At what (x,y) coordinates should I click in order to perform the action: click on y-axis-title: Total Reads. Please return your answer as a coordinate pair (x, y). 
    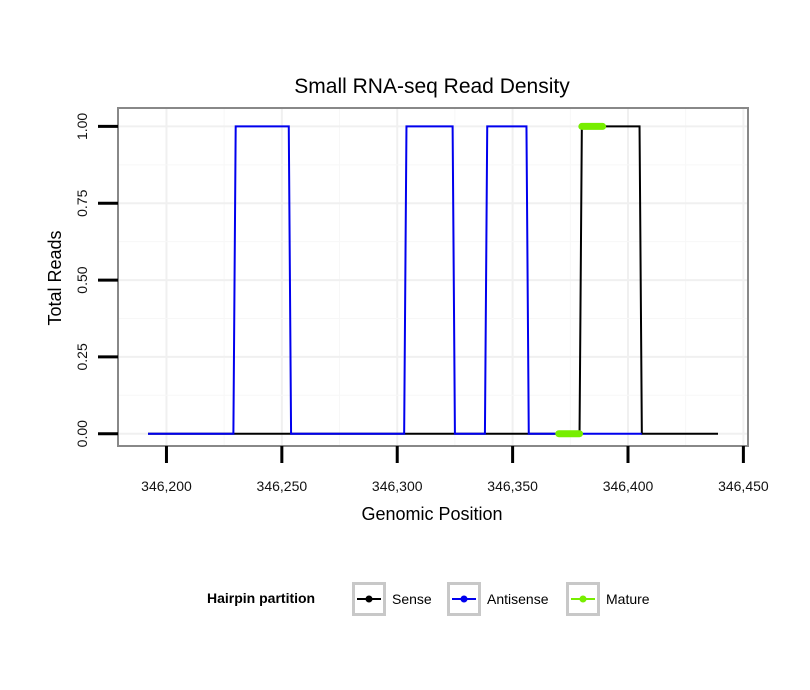
    Looking at the image, I should click on (55, 277).